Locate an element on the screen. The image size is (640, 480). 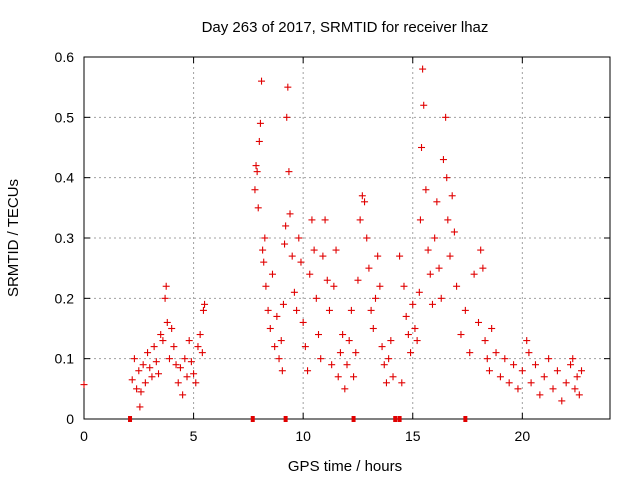
x-tick-label: 0 is located at coordinates (84, 436).